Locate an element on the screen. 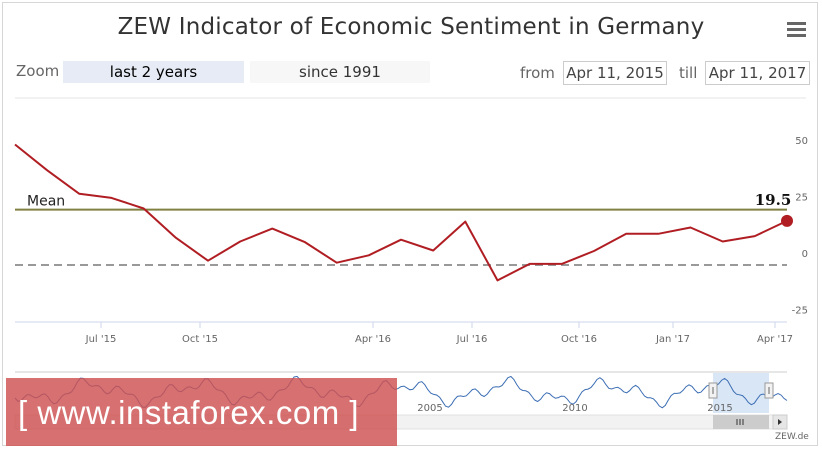 The height and width of the screenshot is (450, 822). x-tick-label: Apr '17 is located at coordinates (775, 339).